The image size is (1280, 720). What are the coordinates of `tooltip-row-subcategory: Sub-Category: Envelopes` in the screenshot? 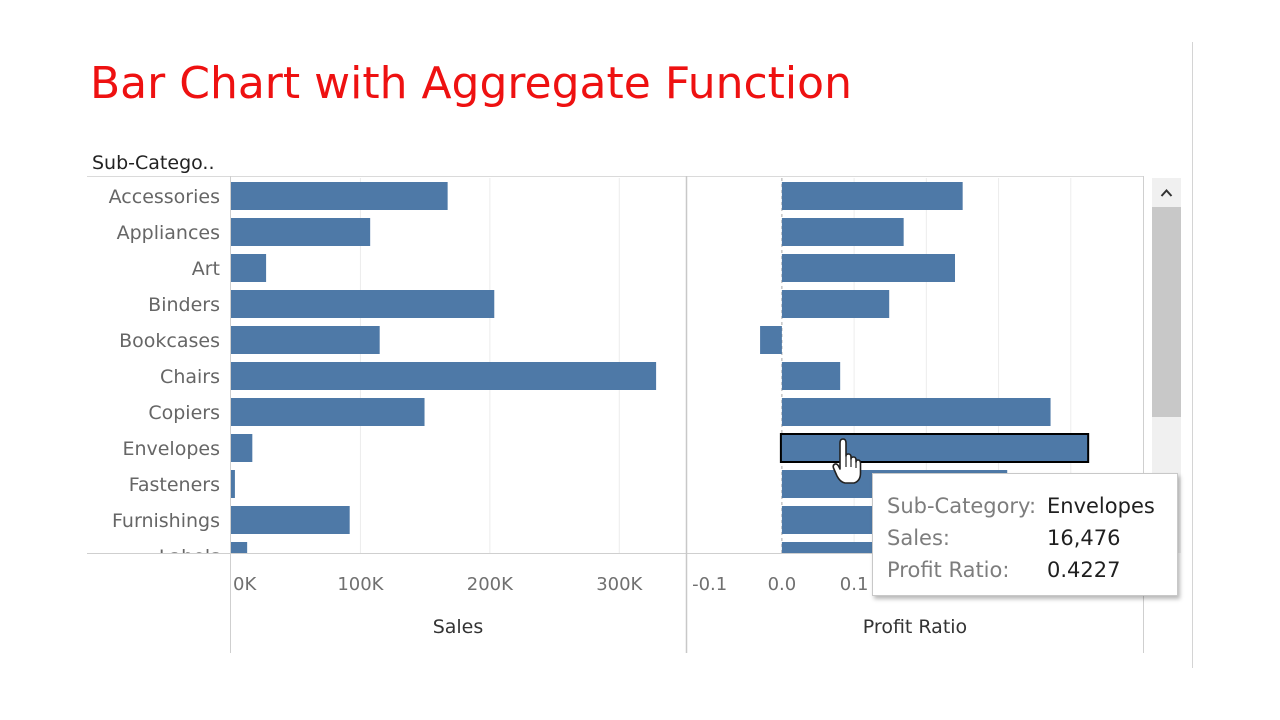 It's located at (1032, 506).